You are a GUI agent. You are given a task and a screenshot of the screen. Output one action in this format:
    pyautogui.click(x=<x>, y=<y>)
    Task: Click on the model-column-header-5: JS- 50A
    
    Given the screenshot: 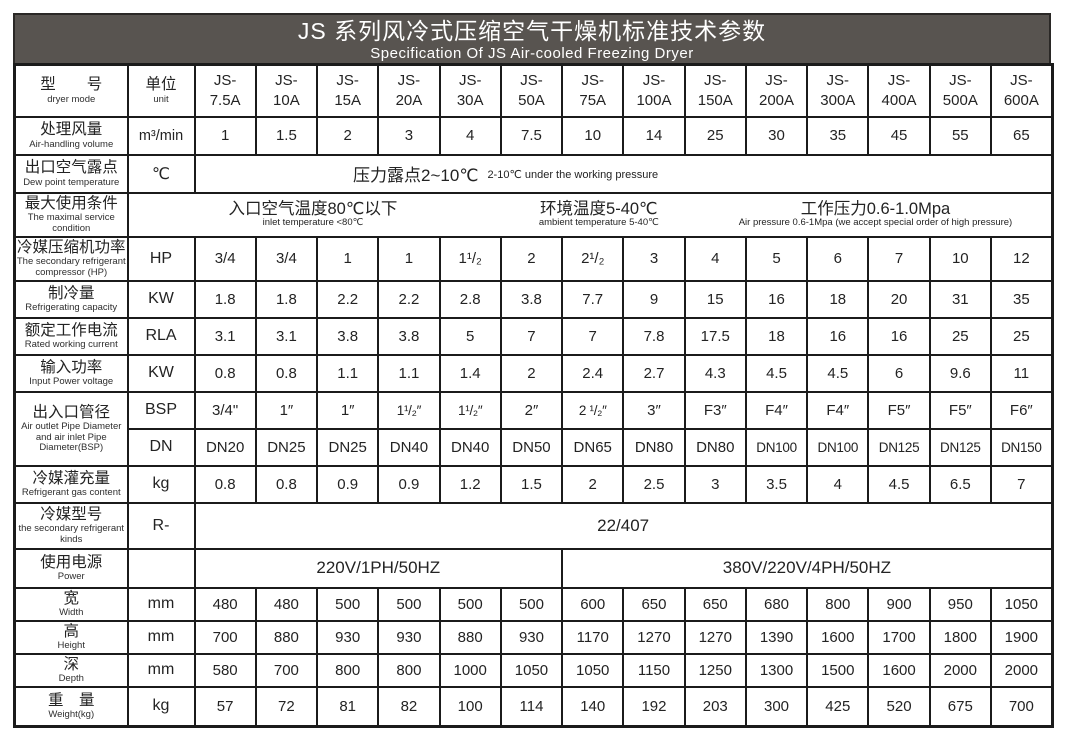 What is the action you would take?
    pyautogui.click(x=531, y=90)
    